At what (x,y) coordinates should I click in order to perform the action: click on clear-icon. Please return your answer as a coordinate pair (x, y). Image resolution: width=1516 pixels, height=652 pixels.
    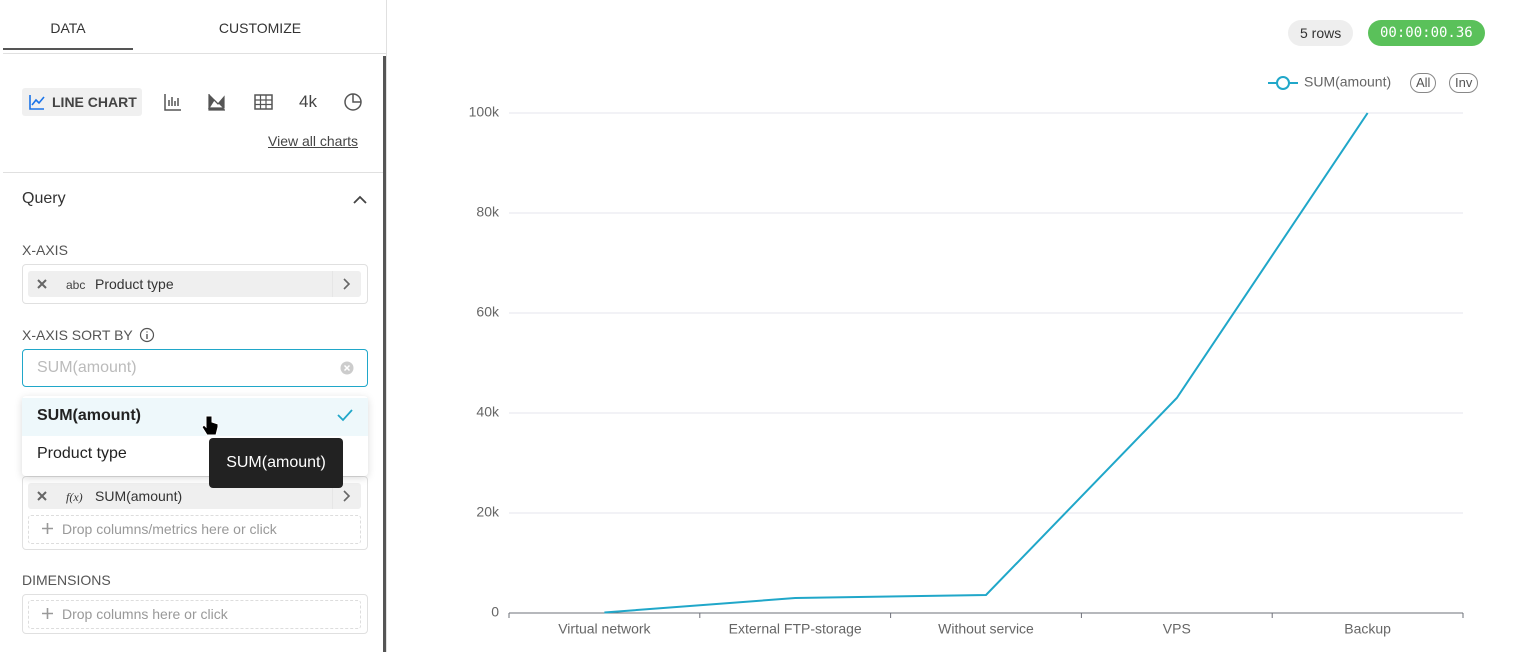
    Looking at the image, I should click on (347, 368).